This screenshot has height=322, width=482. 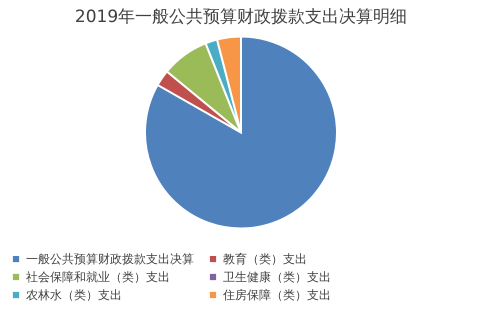 I want to click on legend-label: 农林水（类）支出, so click(x=74, y=295).